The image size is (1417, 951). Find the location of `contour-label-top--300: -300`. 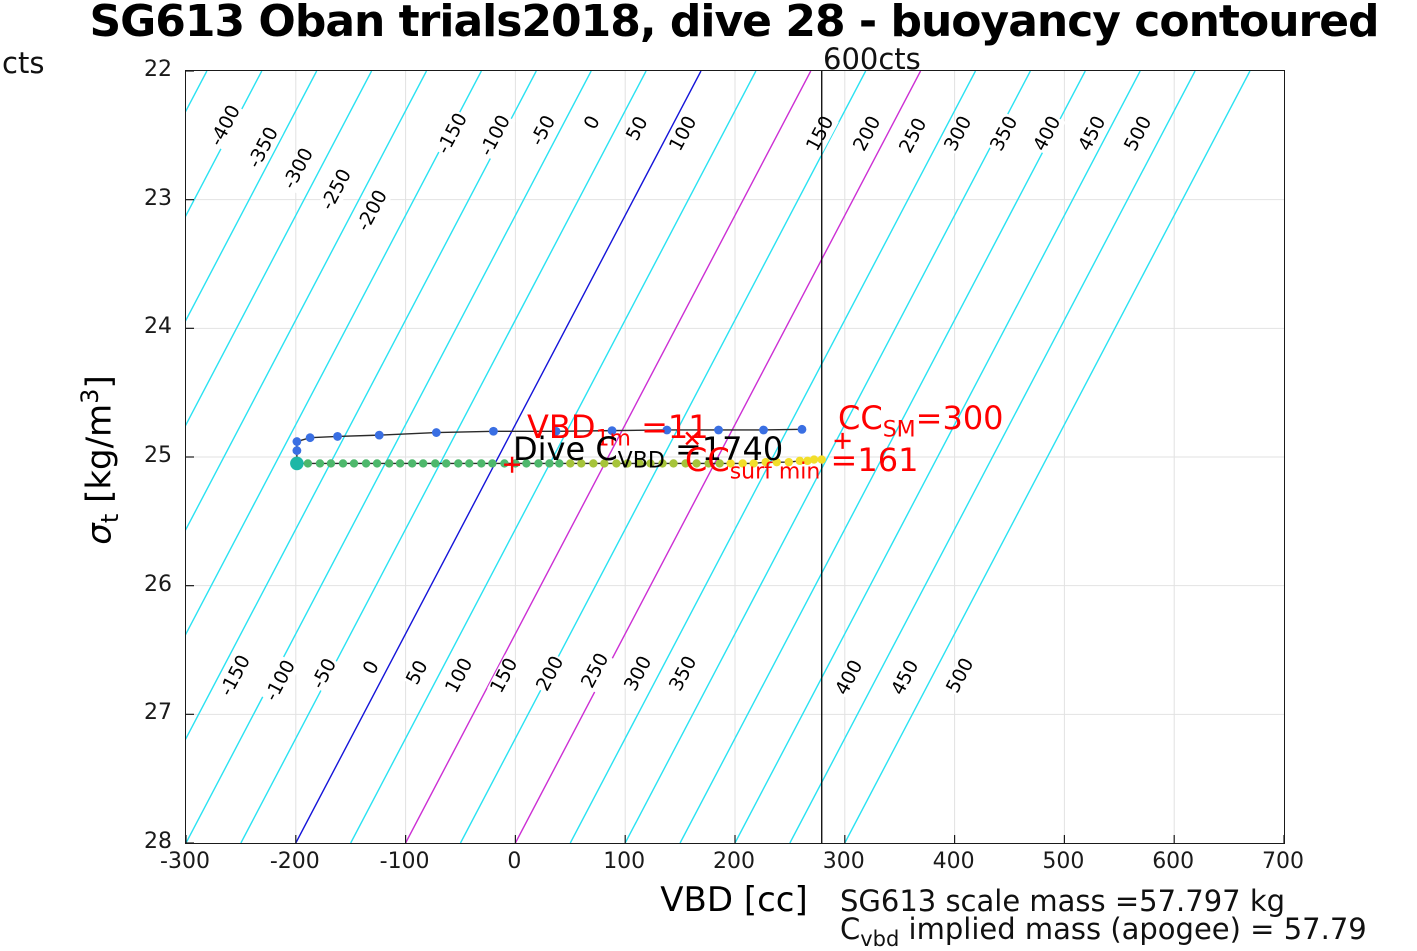

contour-label-top--300: -300 is located at coordinates (298, 169).